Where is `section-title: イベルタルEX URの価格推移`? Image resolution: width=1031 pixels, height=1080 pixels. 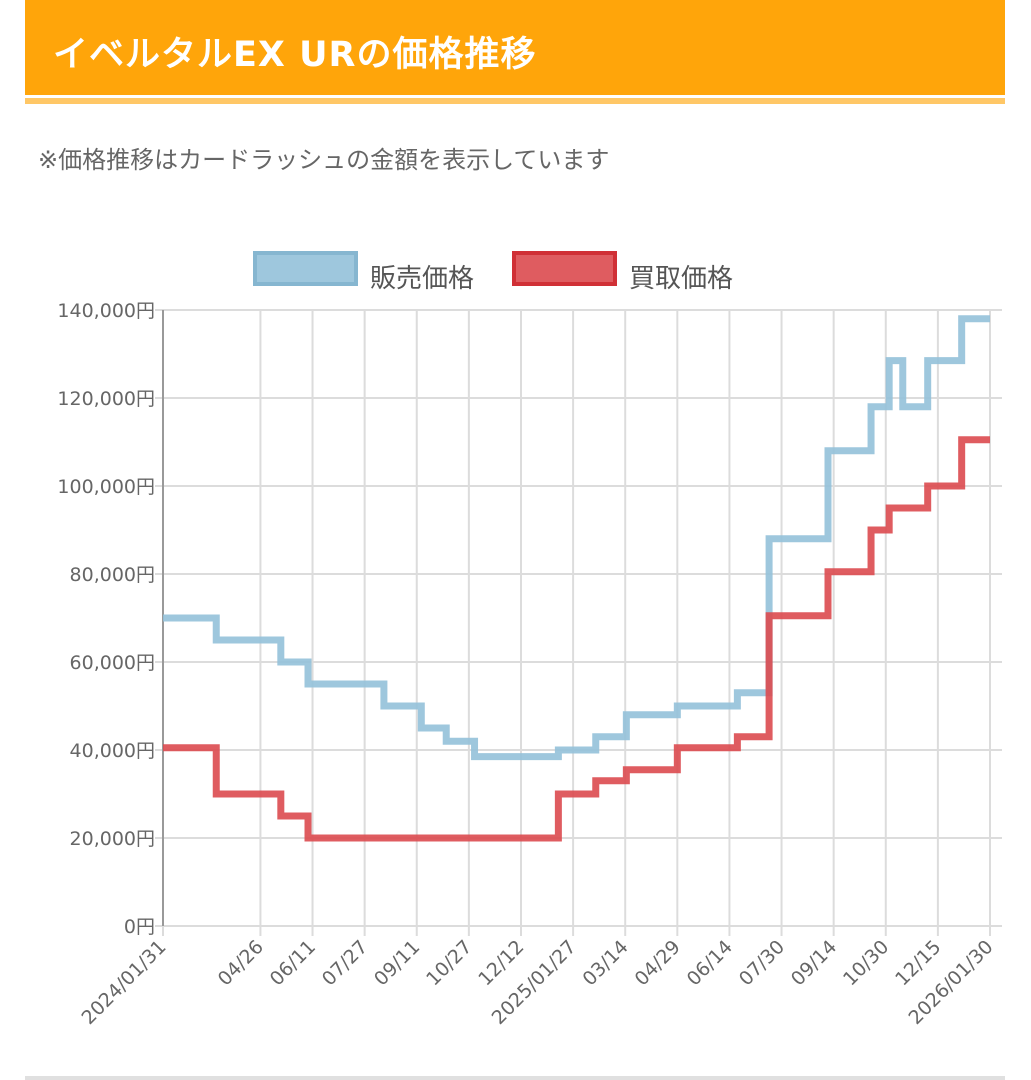
section-title: イベルタルEX URの価格推移 is located at coordinates (295, 55).